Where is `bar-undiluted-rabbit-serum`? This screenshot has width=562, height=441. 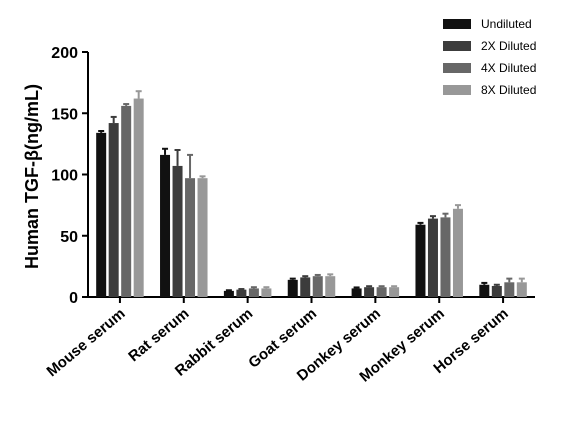
bar-undiluted-rabbit-serum is located at coordinates (228, 293).